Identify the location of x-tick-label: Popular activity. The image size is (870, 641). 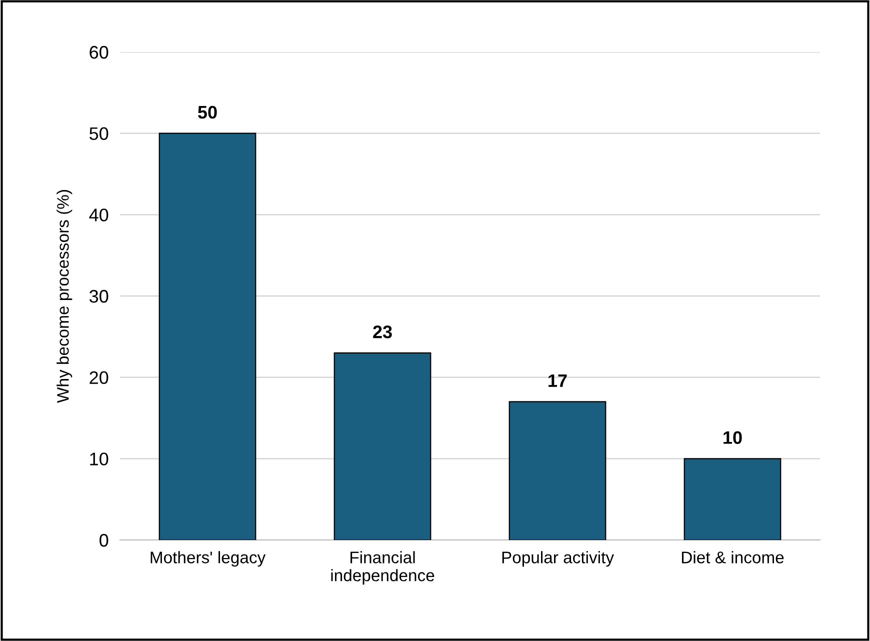
(558, 559).